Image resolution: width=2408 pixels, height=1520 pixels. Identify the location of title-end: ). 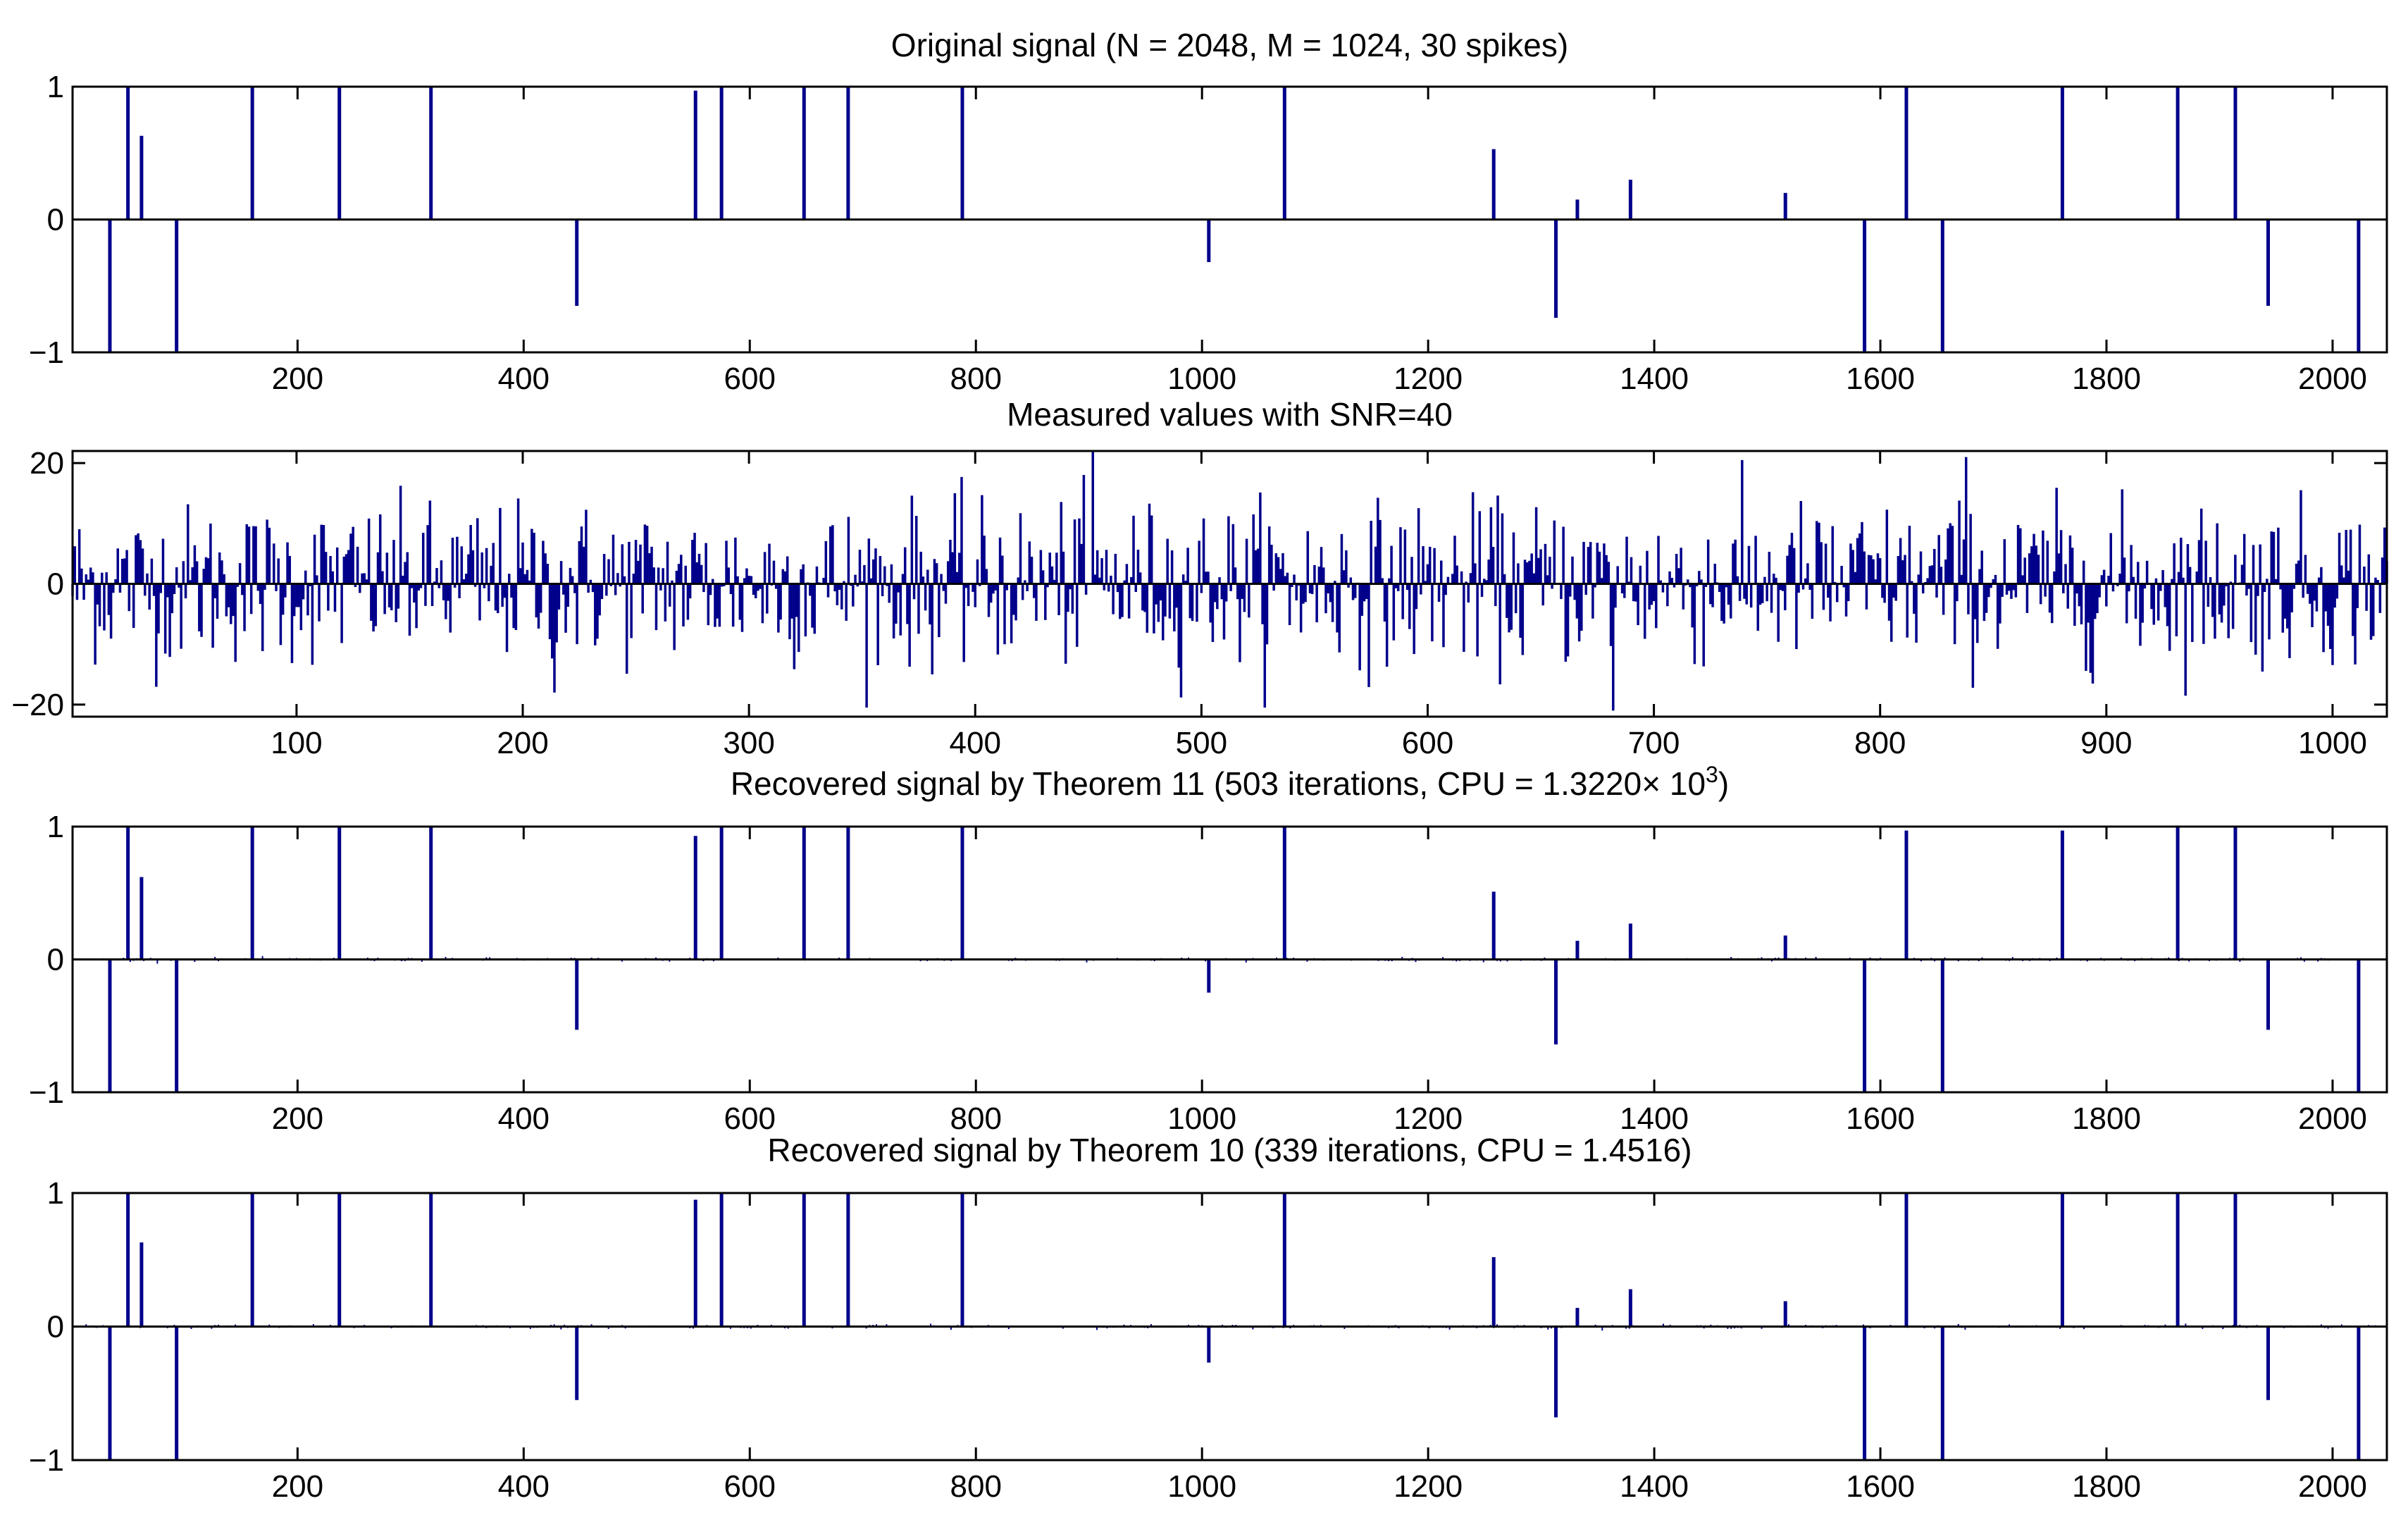
(1723, 783).